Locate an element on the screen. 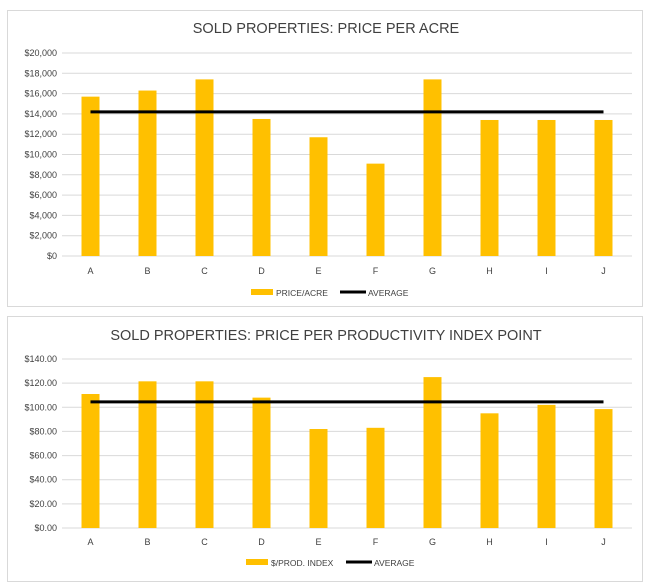 This screenshot has height=588, width=652. y-tick-label: $18,000 is located at coordinates (40, 73).